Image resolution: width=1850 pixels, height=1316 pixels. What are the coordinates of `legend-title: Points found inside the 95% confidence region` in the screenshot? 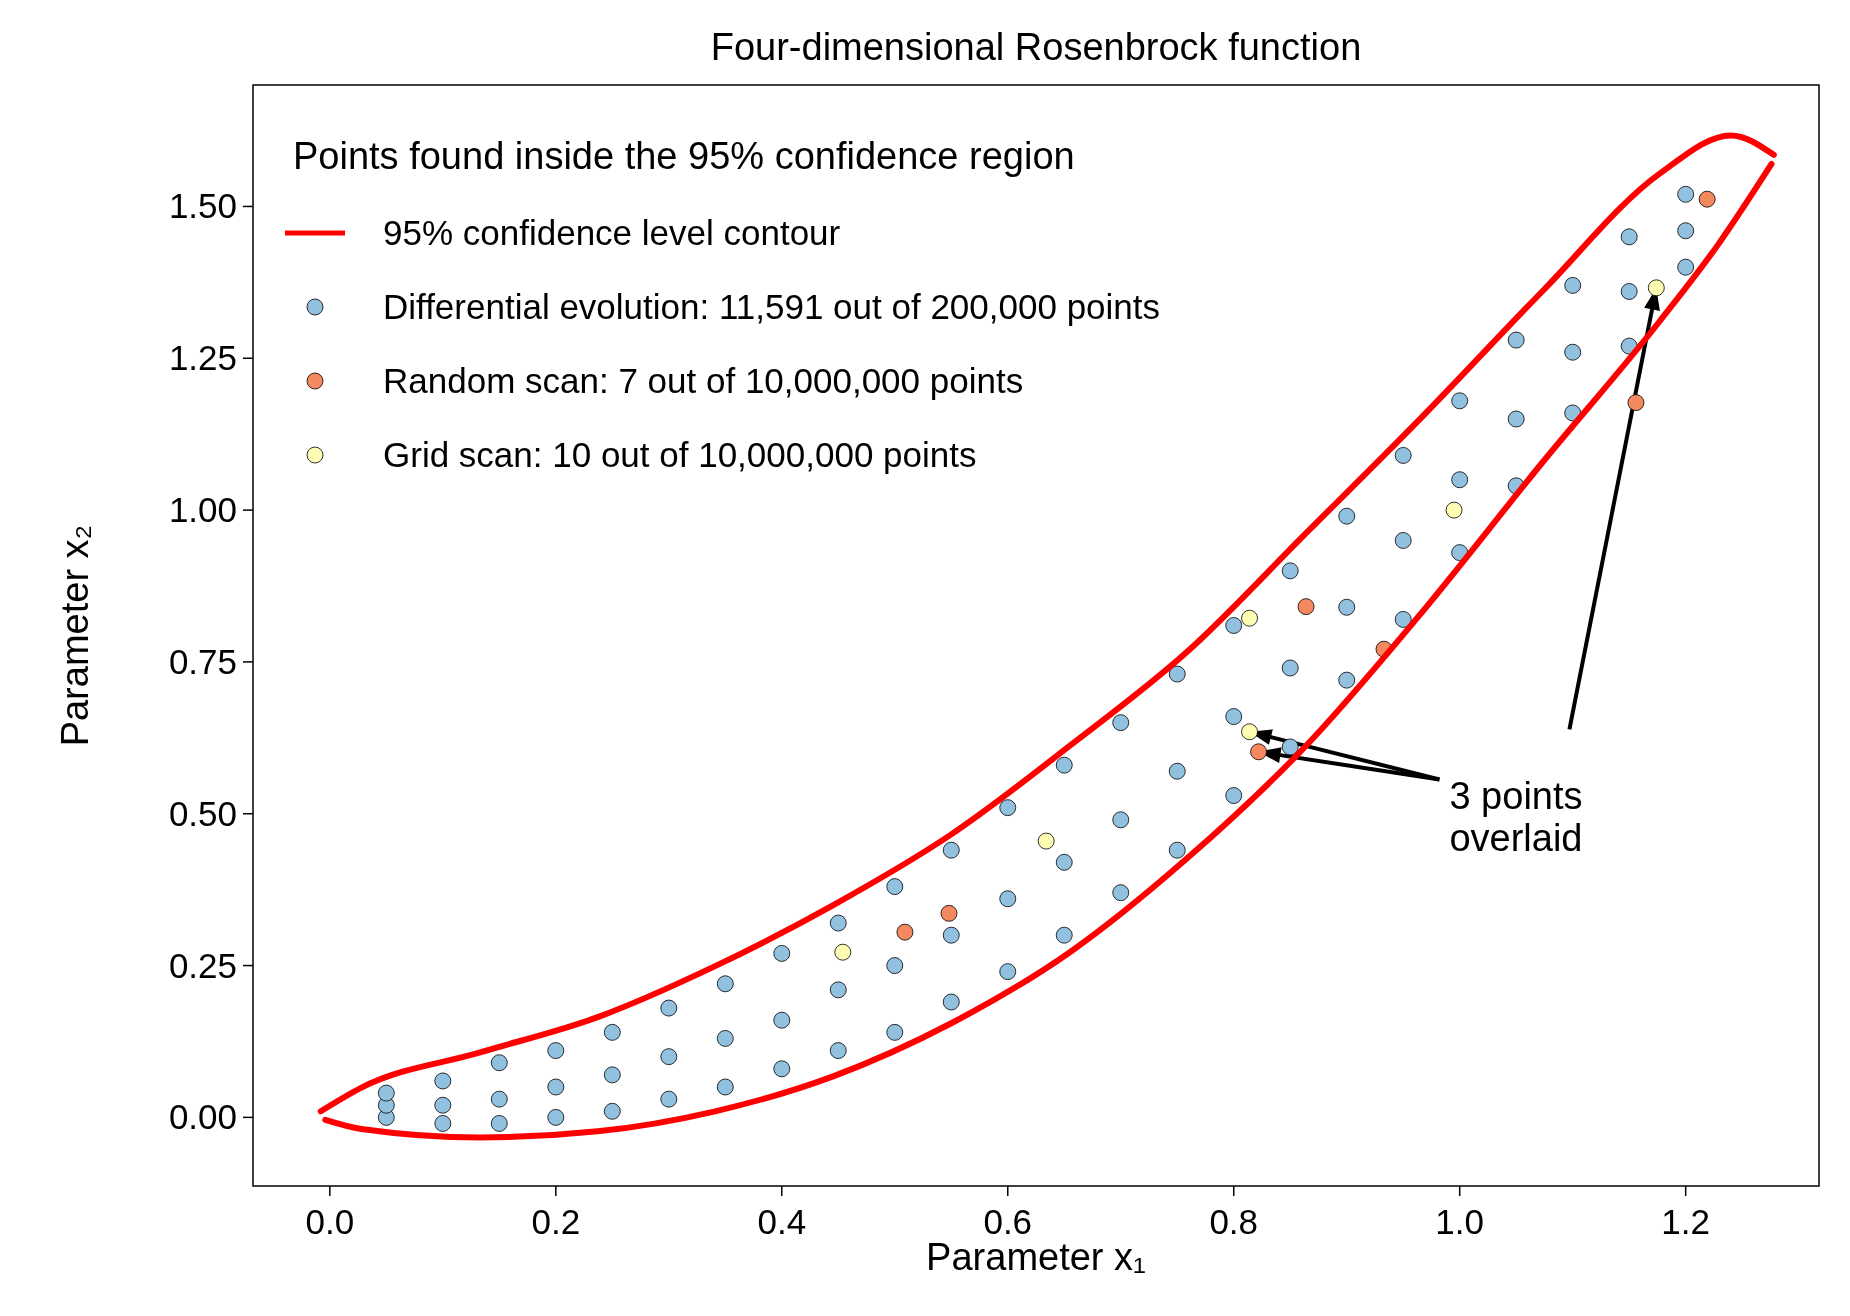 It's located at (684, 156).